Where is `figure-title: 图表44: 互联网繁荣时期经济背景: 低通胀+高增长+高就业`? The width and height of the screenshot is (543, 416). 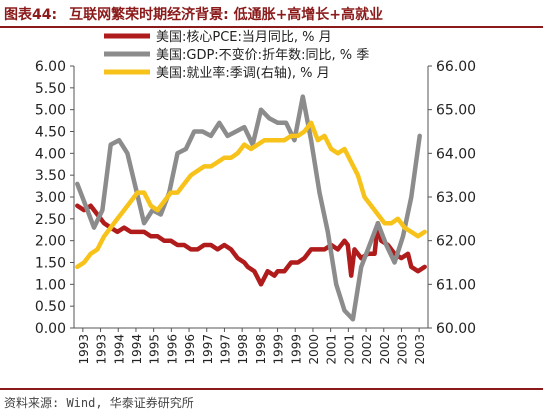 figure-title: 图表44: 互联网繁荣时期经济背景: 低通胀+高增长+高就业 is located at coordinates (193, 14).